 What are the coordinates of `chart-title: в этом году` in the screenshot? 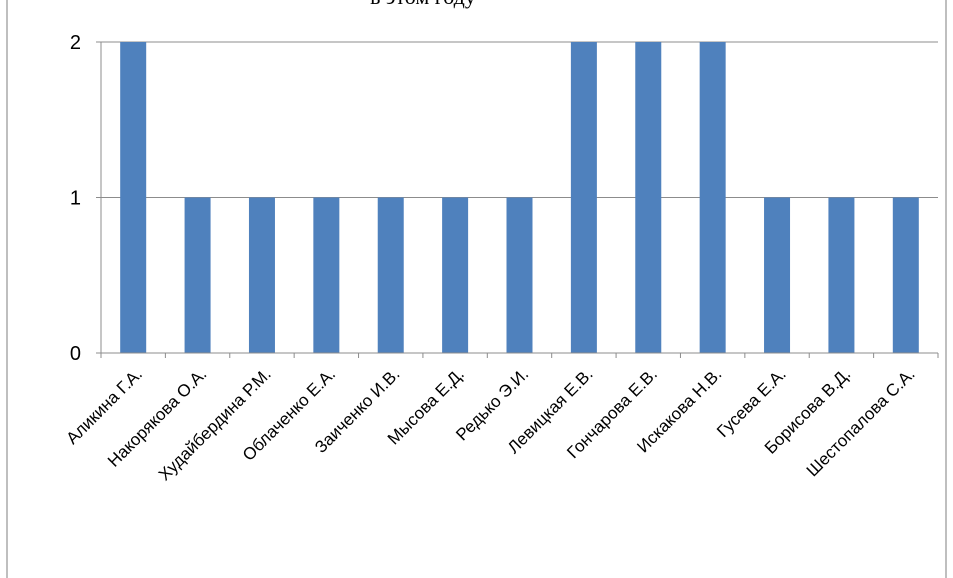 It's located at (423, 5).